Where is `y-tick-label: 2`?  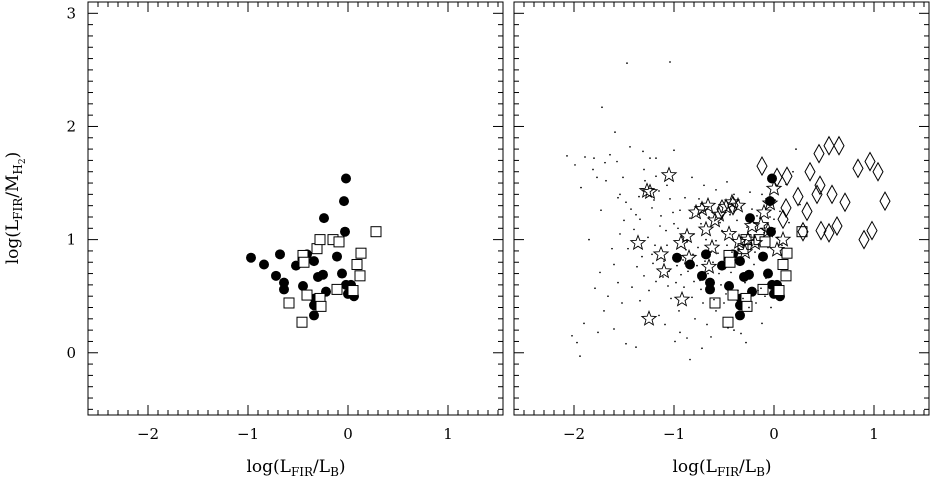 y-tick-label: 2 is located at coordinates (71, 126).